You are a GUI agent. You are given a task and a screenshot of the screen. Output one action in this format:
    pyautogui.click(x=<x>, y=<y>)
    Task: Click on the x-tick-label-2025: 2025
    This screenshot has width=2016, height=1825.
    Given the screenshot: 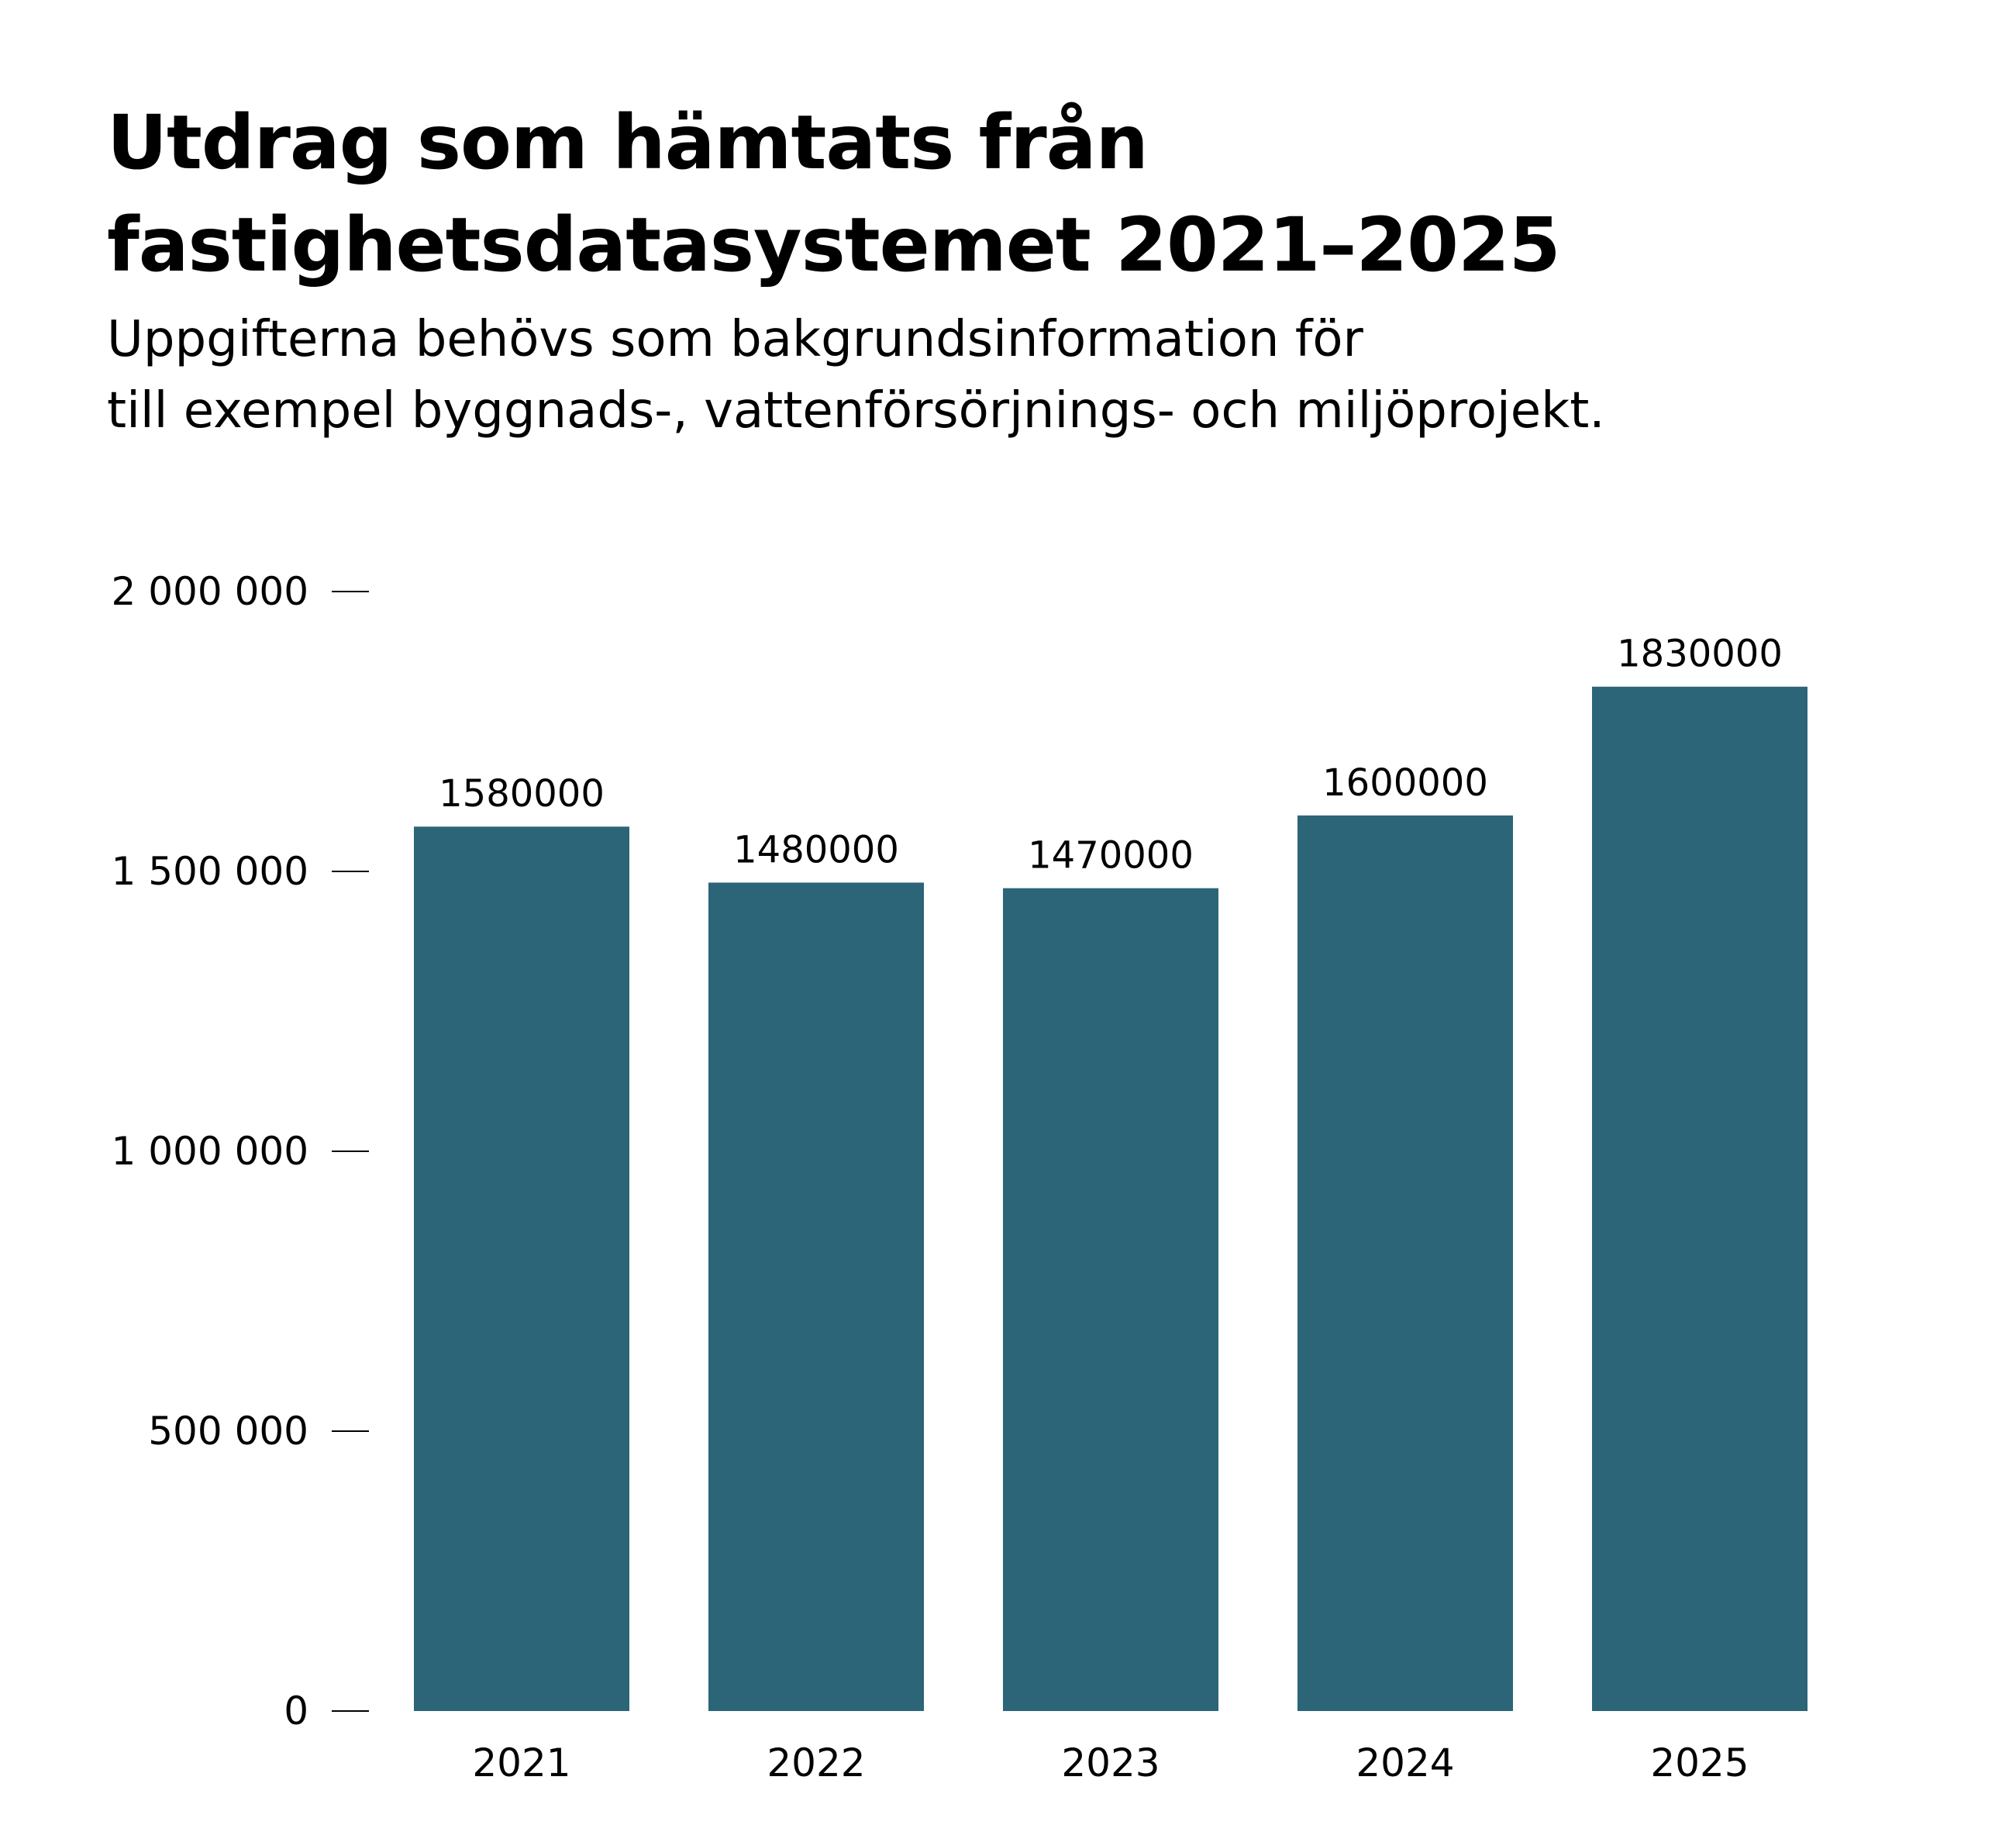 What is the action you would take?
    pyautogui.click(x=1699, y=1763)
    